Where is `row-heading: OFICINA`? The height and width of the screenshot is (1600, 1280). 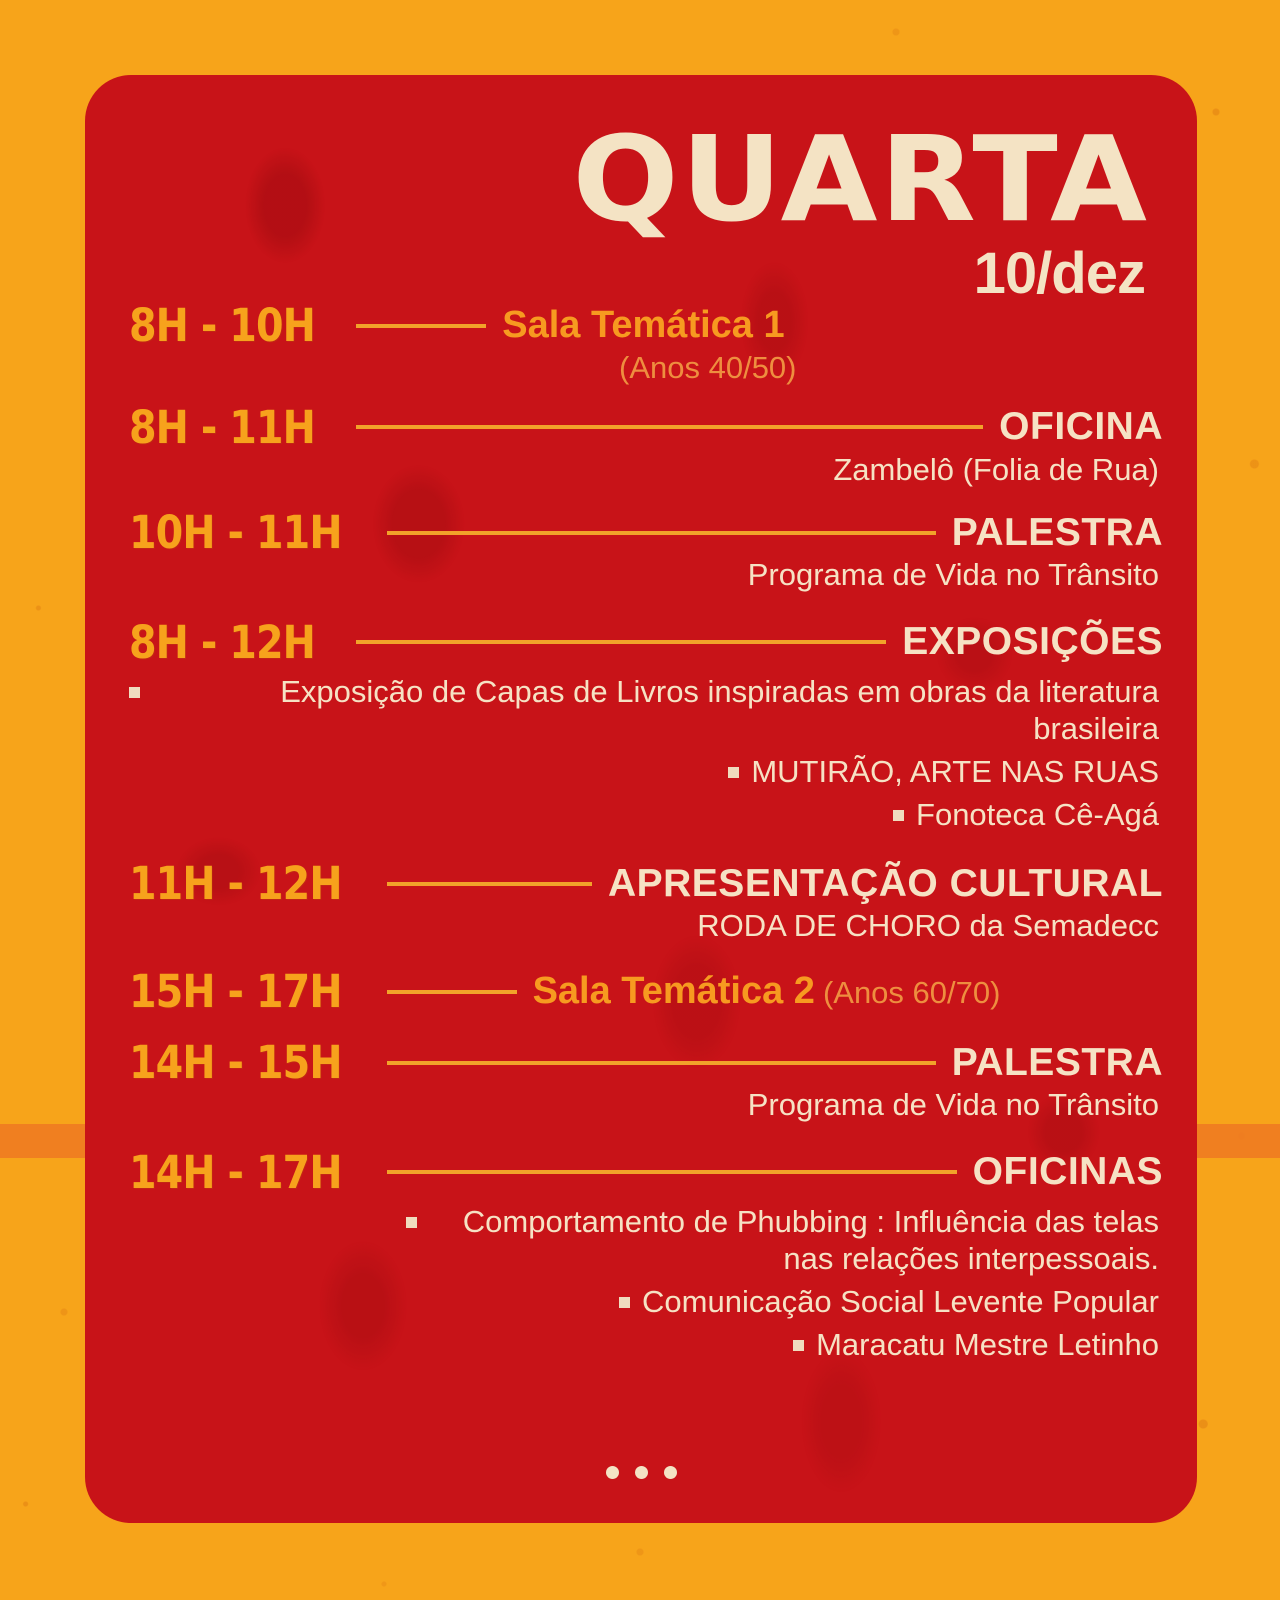 row-heading: OFICINA is located at coordinates (1081, 427).